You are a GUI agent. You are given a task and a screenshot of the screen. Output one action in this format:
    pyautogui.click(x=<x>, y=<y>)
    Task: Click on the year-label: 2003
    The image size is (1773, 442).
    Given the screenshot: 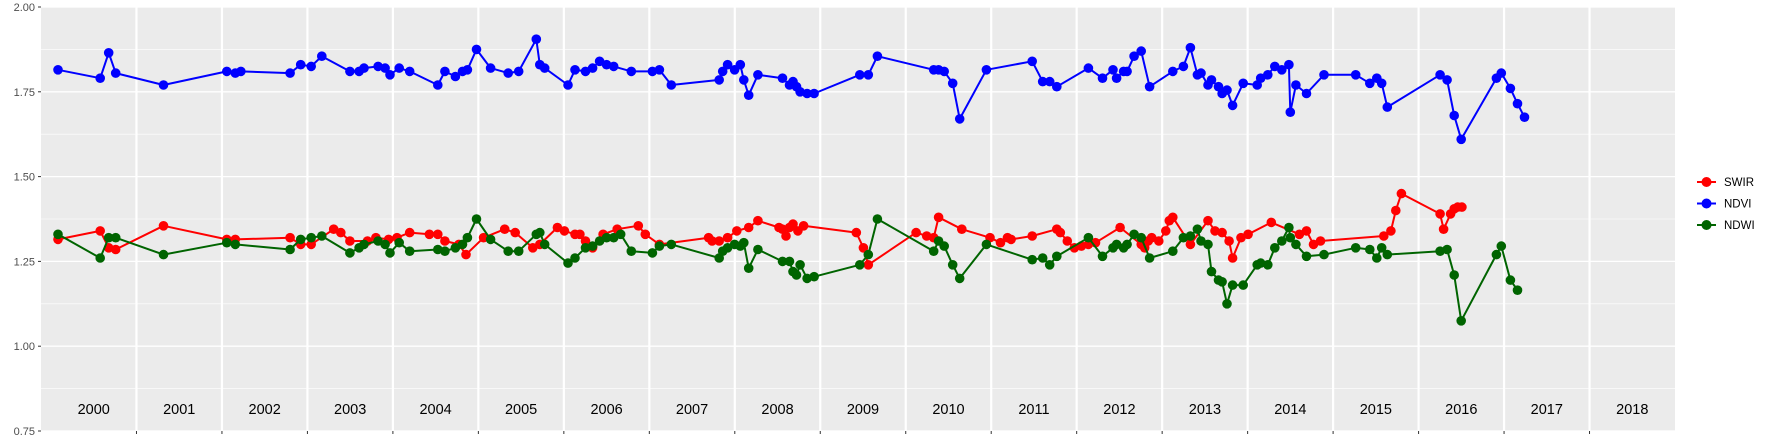 What is the action you would take?
    pyautogui.click(x=350, y=410)
    